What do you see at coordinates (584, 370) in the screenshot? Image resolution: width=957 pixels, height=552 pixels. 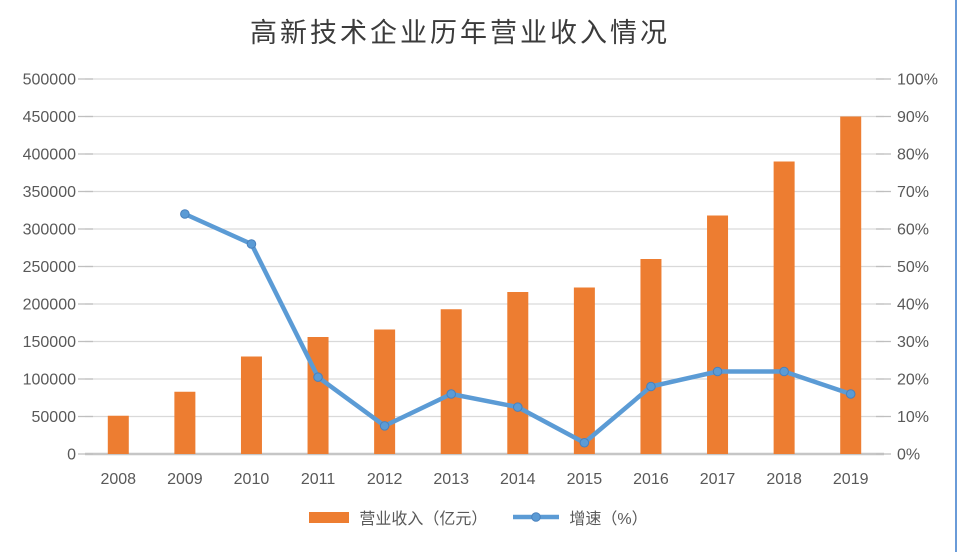 I see `bar-2015` at bounding box center [584, 370].